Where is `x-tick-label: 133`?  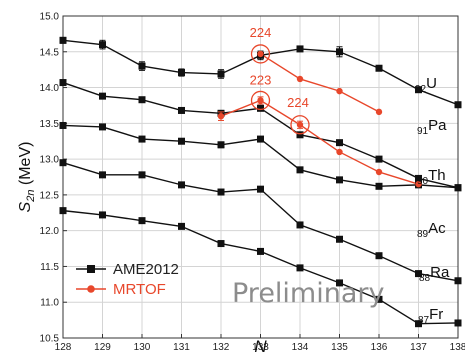 x-tick-label: 133 is located at coordinates (260, 347).